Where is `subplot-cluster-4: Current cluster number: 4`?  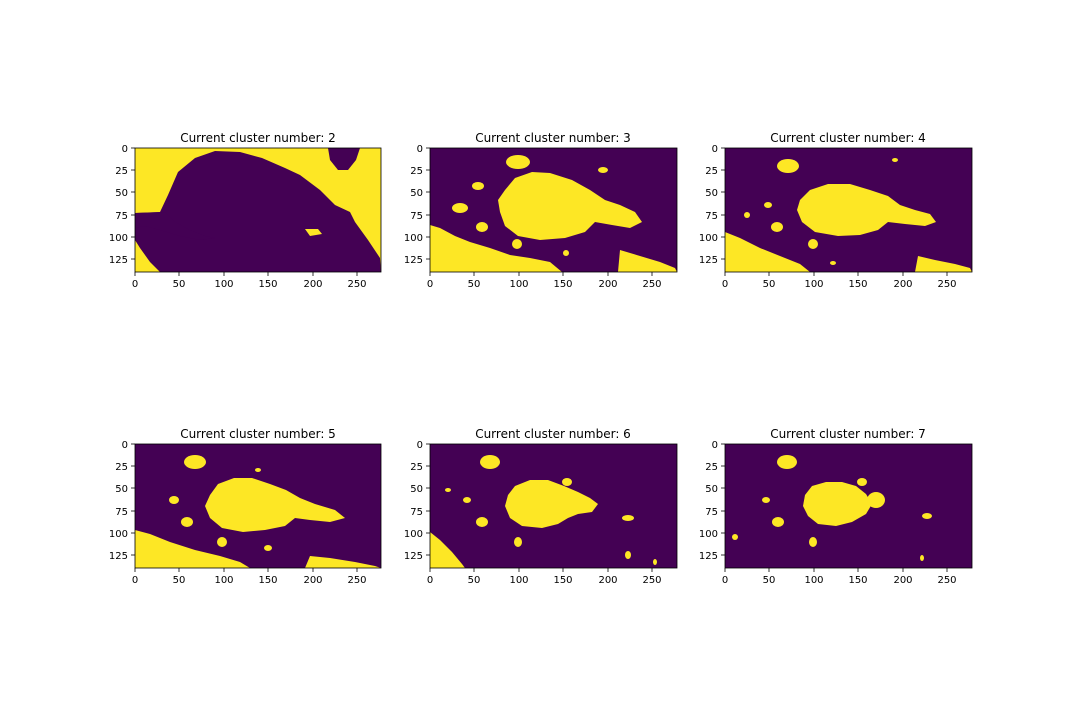 subplot-cluster-4: Current cluster number: 4 is located at coordinates (836, 210).